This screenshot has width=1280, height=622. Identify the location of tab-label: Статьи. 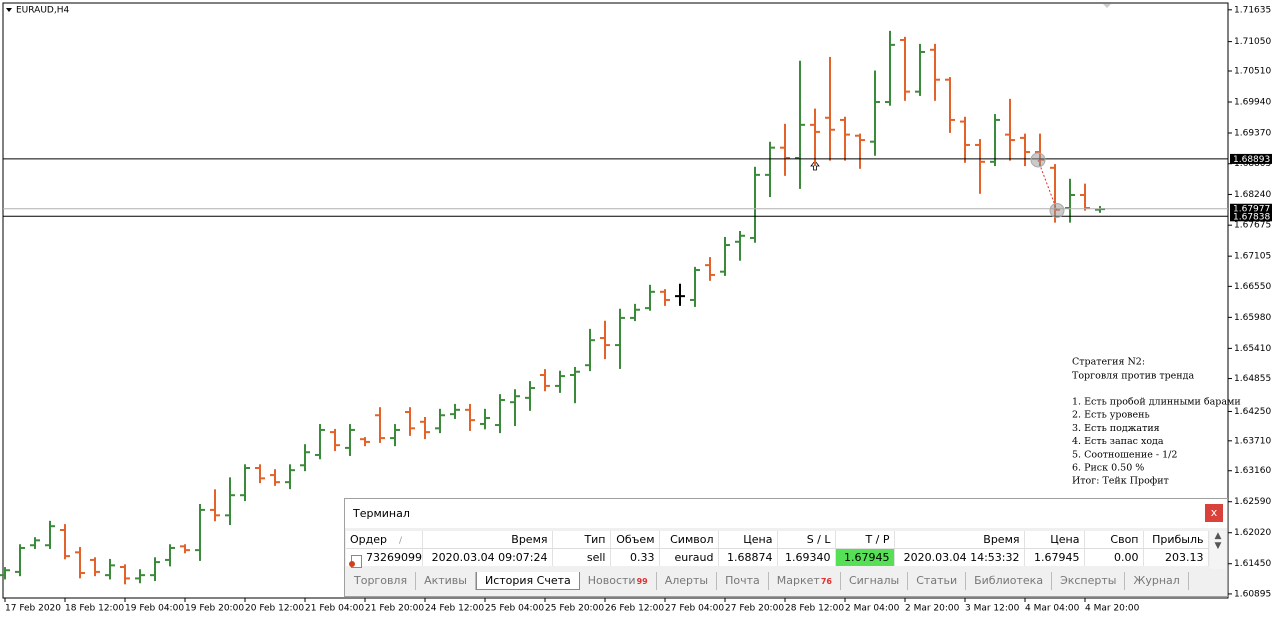
(937, 580).